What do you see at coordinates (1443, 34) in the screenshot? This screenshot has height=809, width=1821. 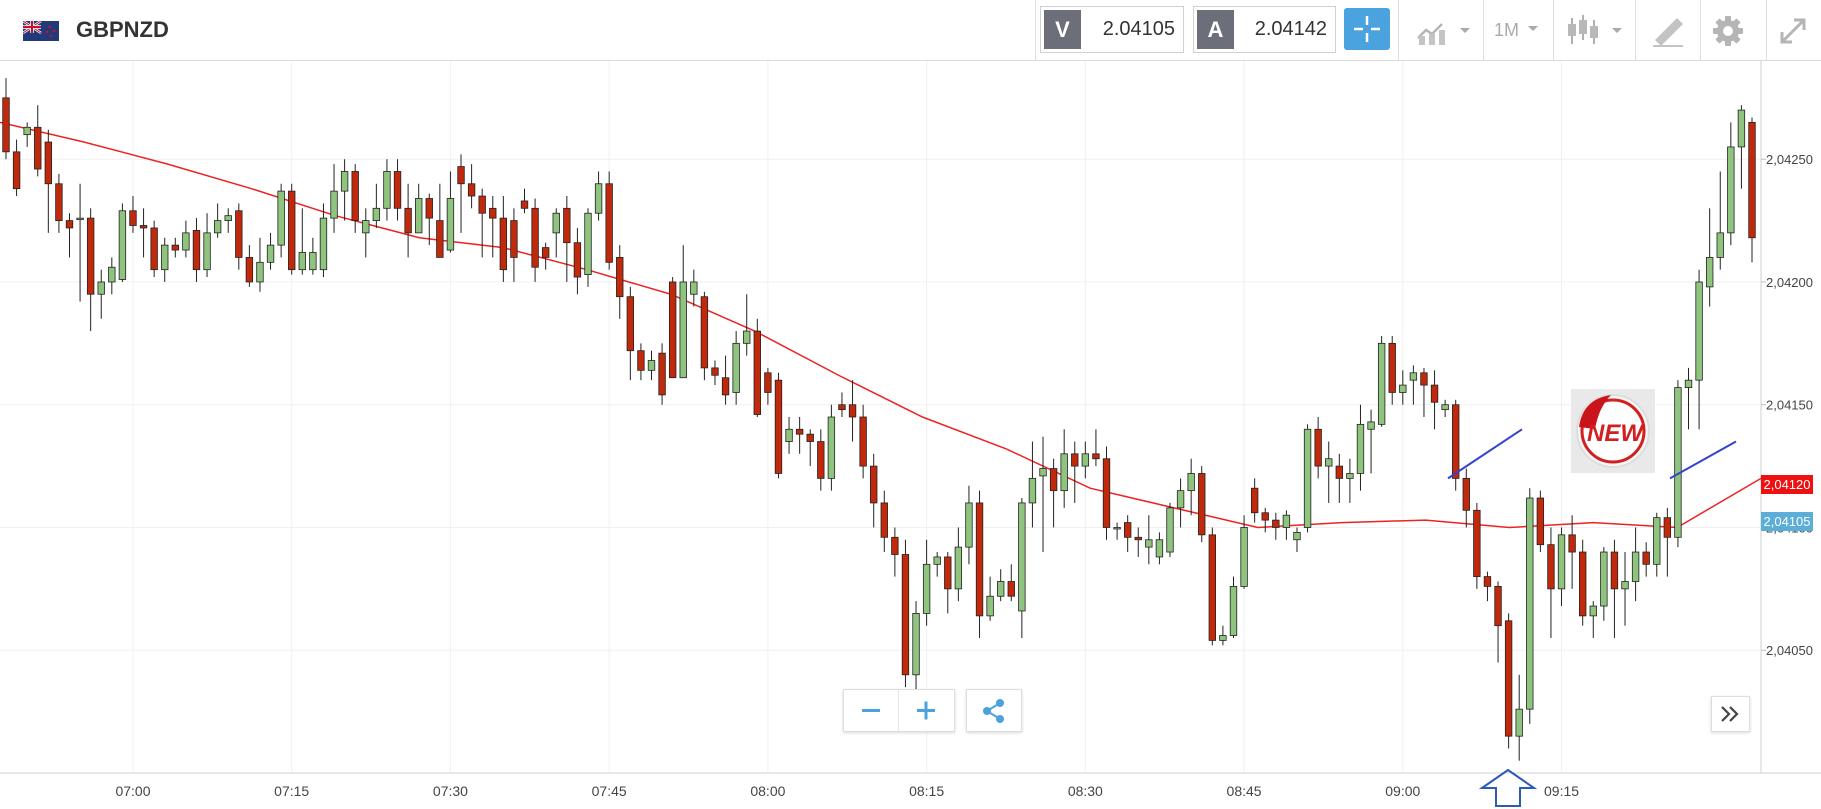 I see `chart-type-icon` at bounding box center [1443, 34].